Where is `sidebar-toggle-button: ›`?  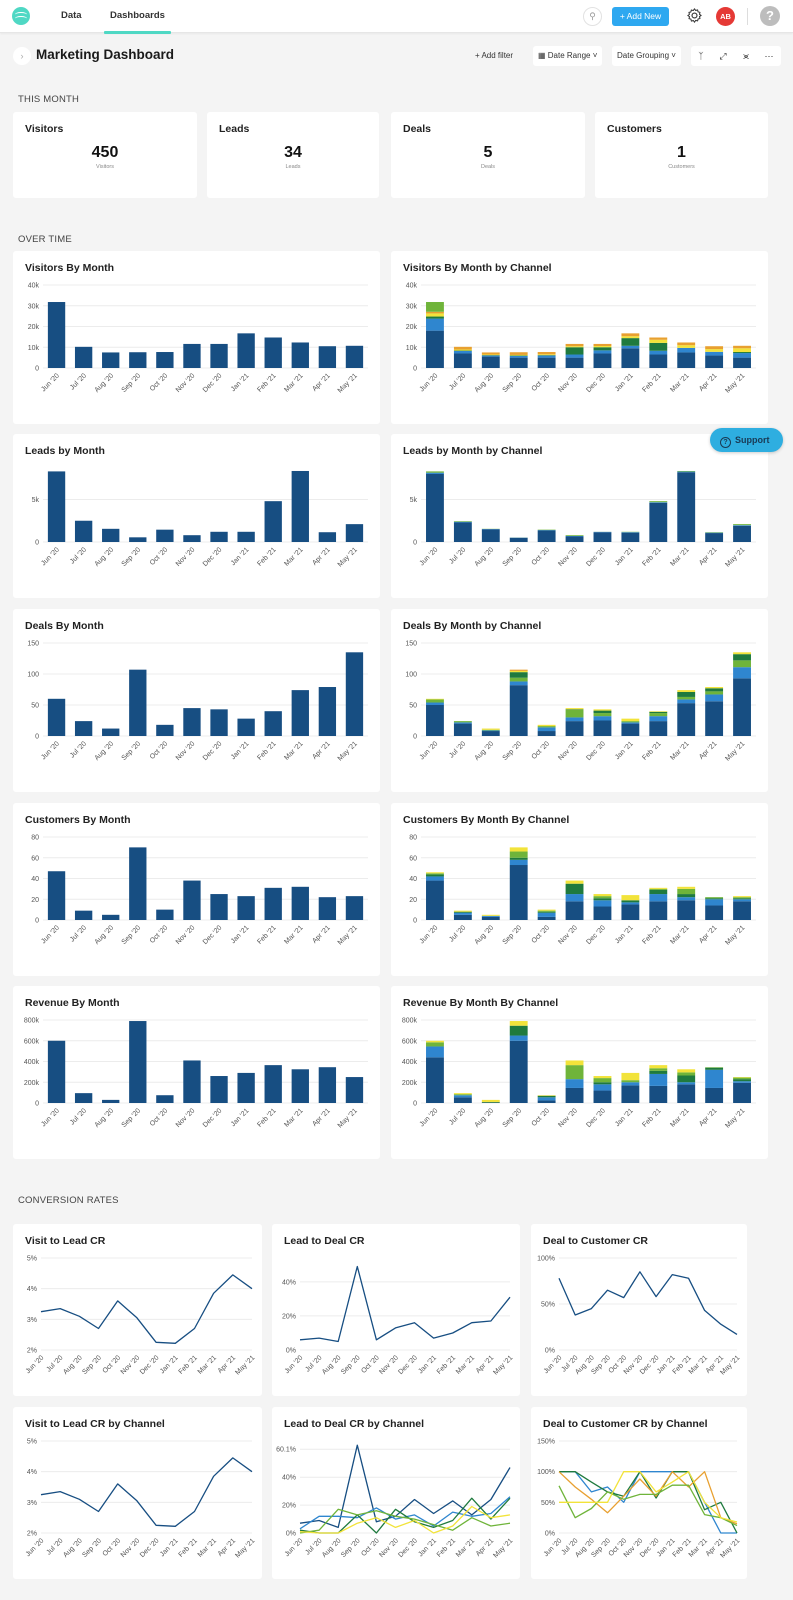
sidebar-toggle-button: › is located at coordinates (22, 56).